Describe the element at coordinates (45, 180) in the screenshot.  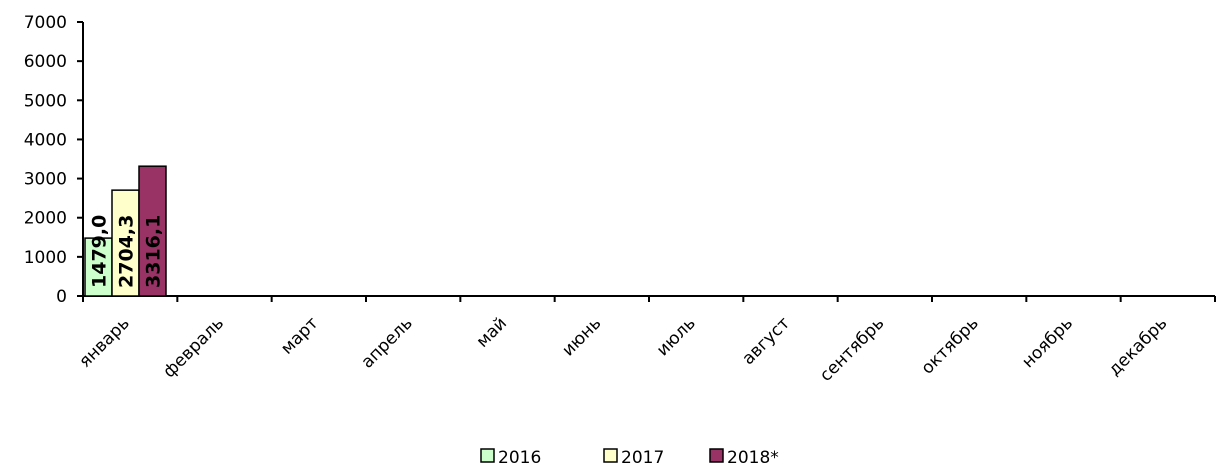
I see `y-tick-label: 3000` at that location.